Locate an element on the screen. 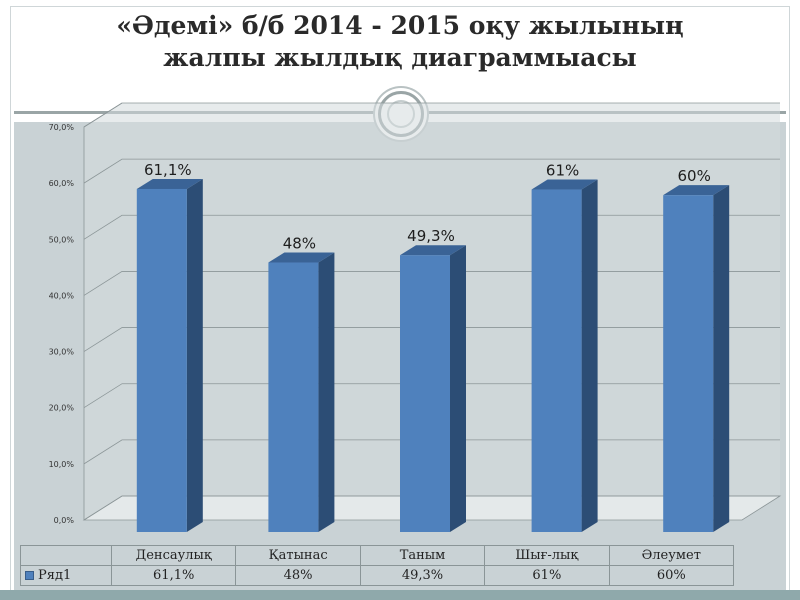  table-category-cell: Шығ-лық is located at coordinates (547, 555).